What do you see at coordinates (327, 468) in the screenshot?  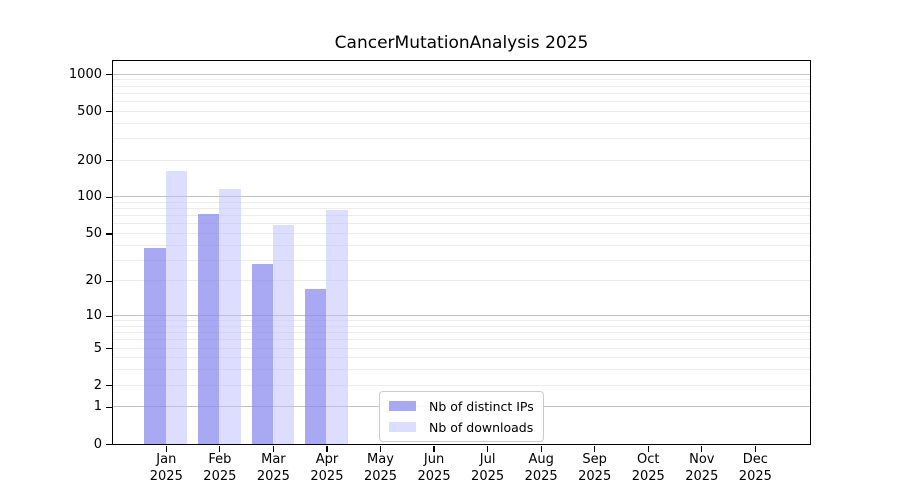 I see `x-tick-label: Apr 2025` at bounding box center [327, 468].